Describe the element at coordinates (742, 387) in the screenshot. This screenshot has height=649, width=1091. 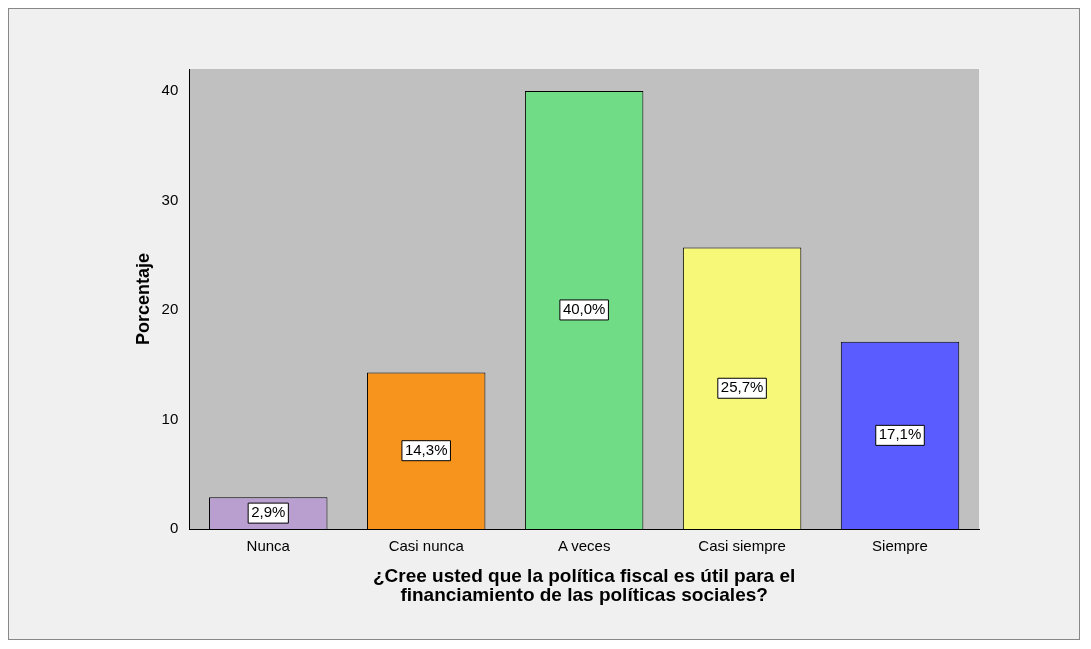
I see `data-label: 25,7%` at that location.